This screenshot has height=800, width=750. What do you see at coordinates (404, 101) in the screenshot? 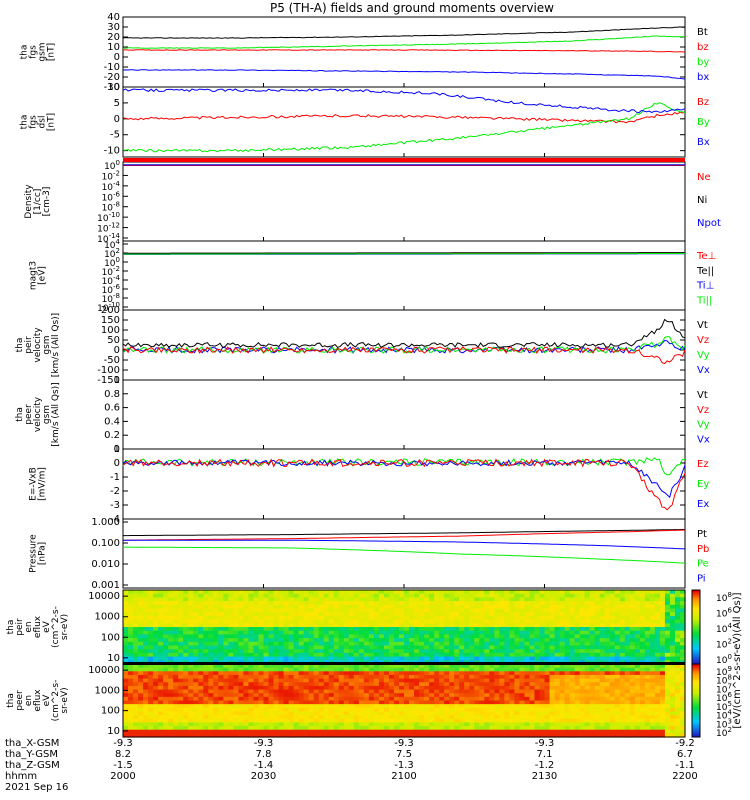
I see `series-line-Bx` at bounding box center [404, 101].